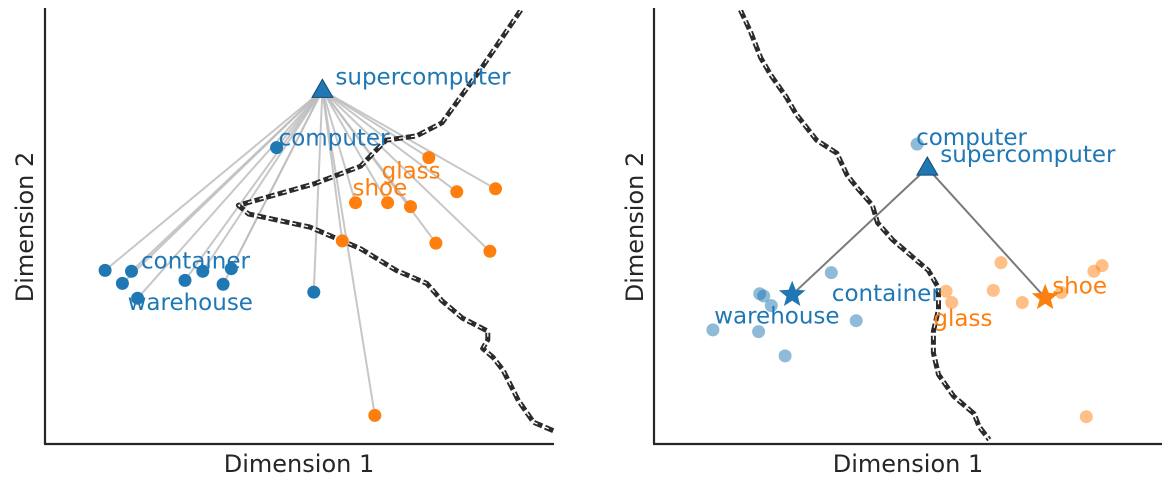 This screenshot has height=477, width=1162. I want to click on left-x-axis-label: Dimension 1, so click(299, 463).